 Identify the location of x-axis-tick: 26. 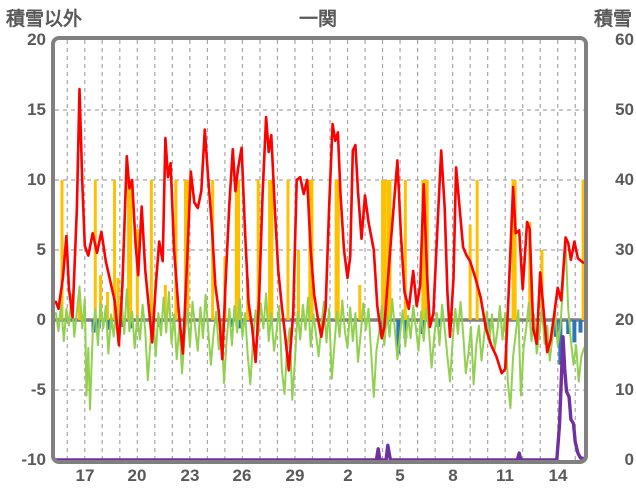
(242, 475).